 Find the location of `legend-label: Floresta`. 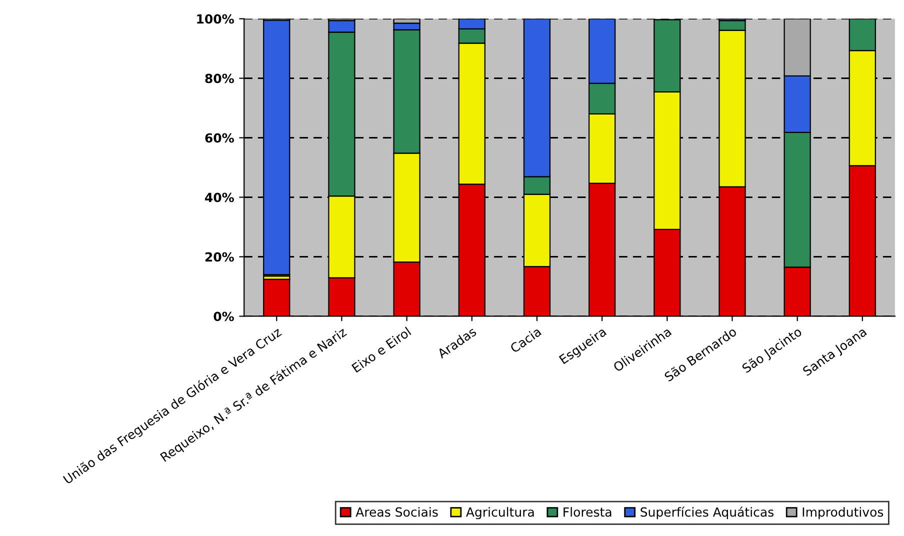

legend-label: Floresta is located at coordinates (588, 512).